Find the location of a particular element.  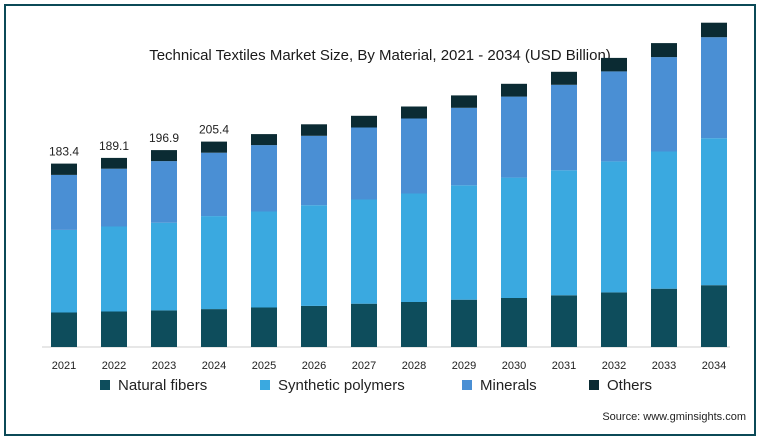

bar-minerals-2033 is located at coordinates (664, 104).